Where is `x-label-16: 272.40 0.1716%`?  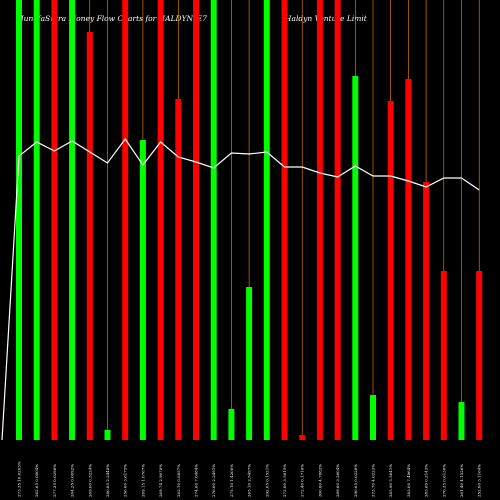 x-label-16: 272.40 0.1716% is located at coordinates (302, 480).